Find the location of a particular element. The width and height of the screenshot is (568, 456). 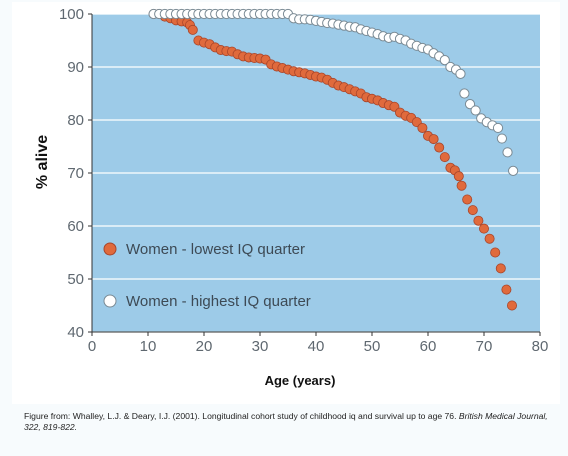

x-tick-label-10: 10 is located at coordinates (148, 346).